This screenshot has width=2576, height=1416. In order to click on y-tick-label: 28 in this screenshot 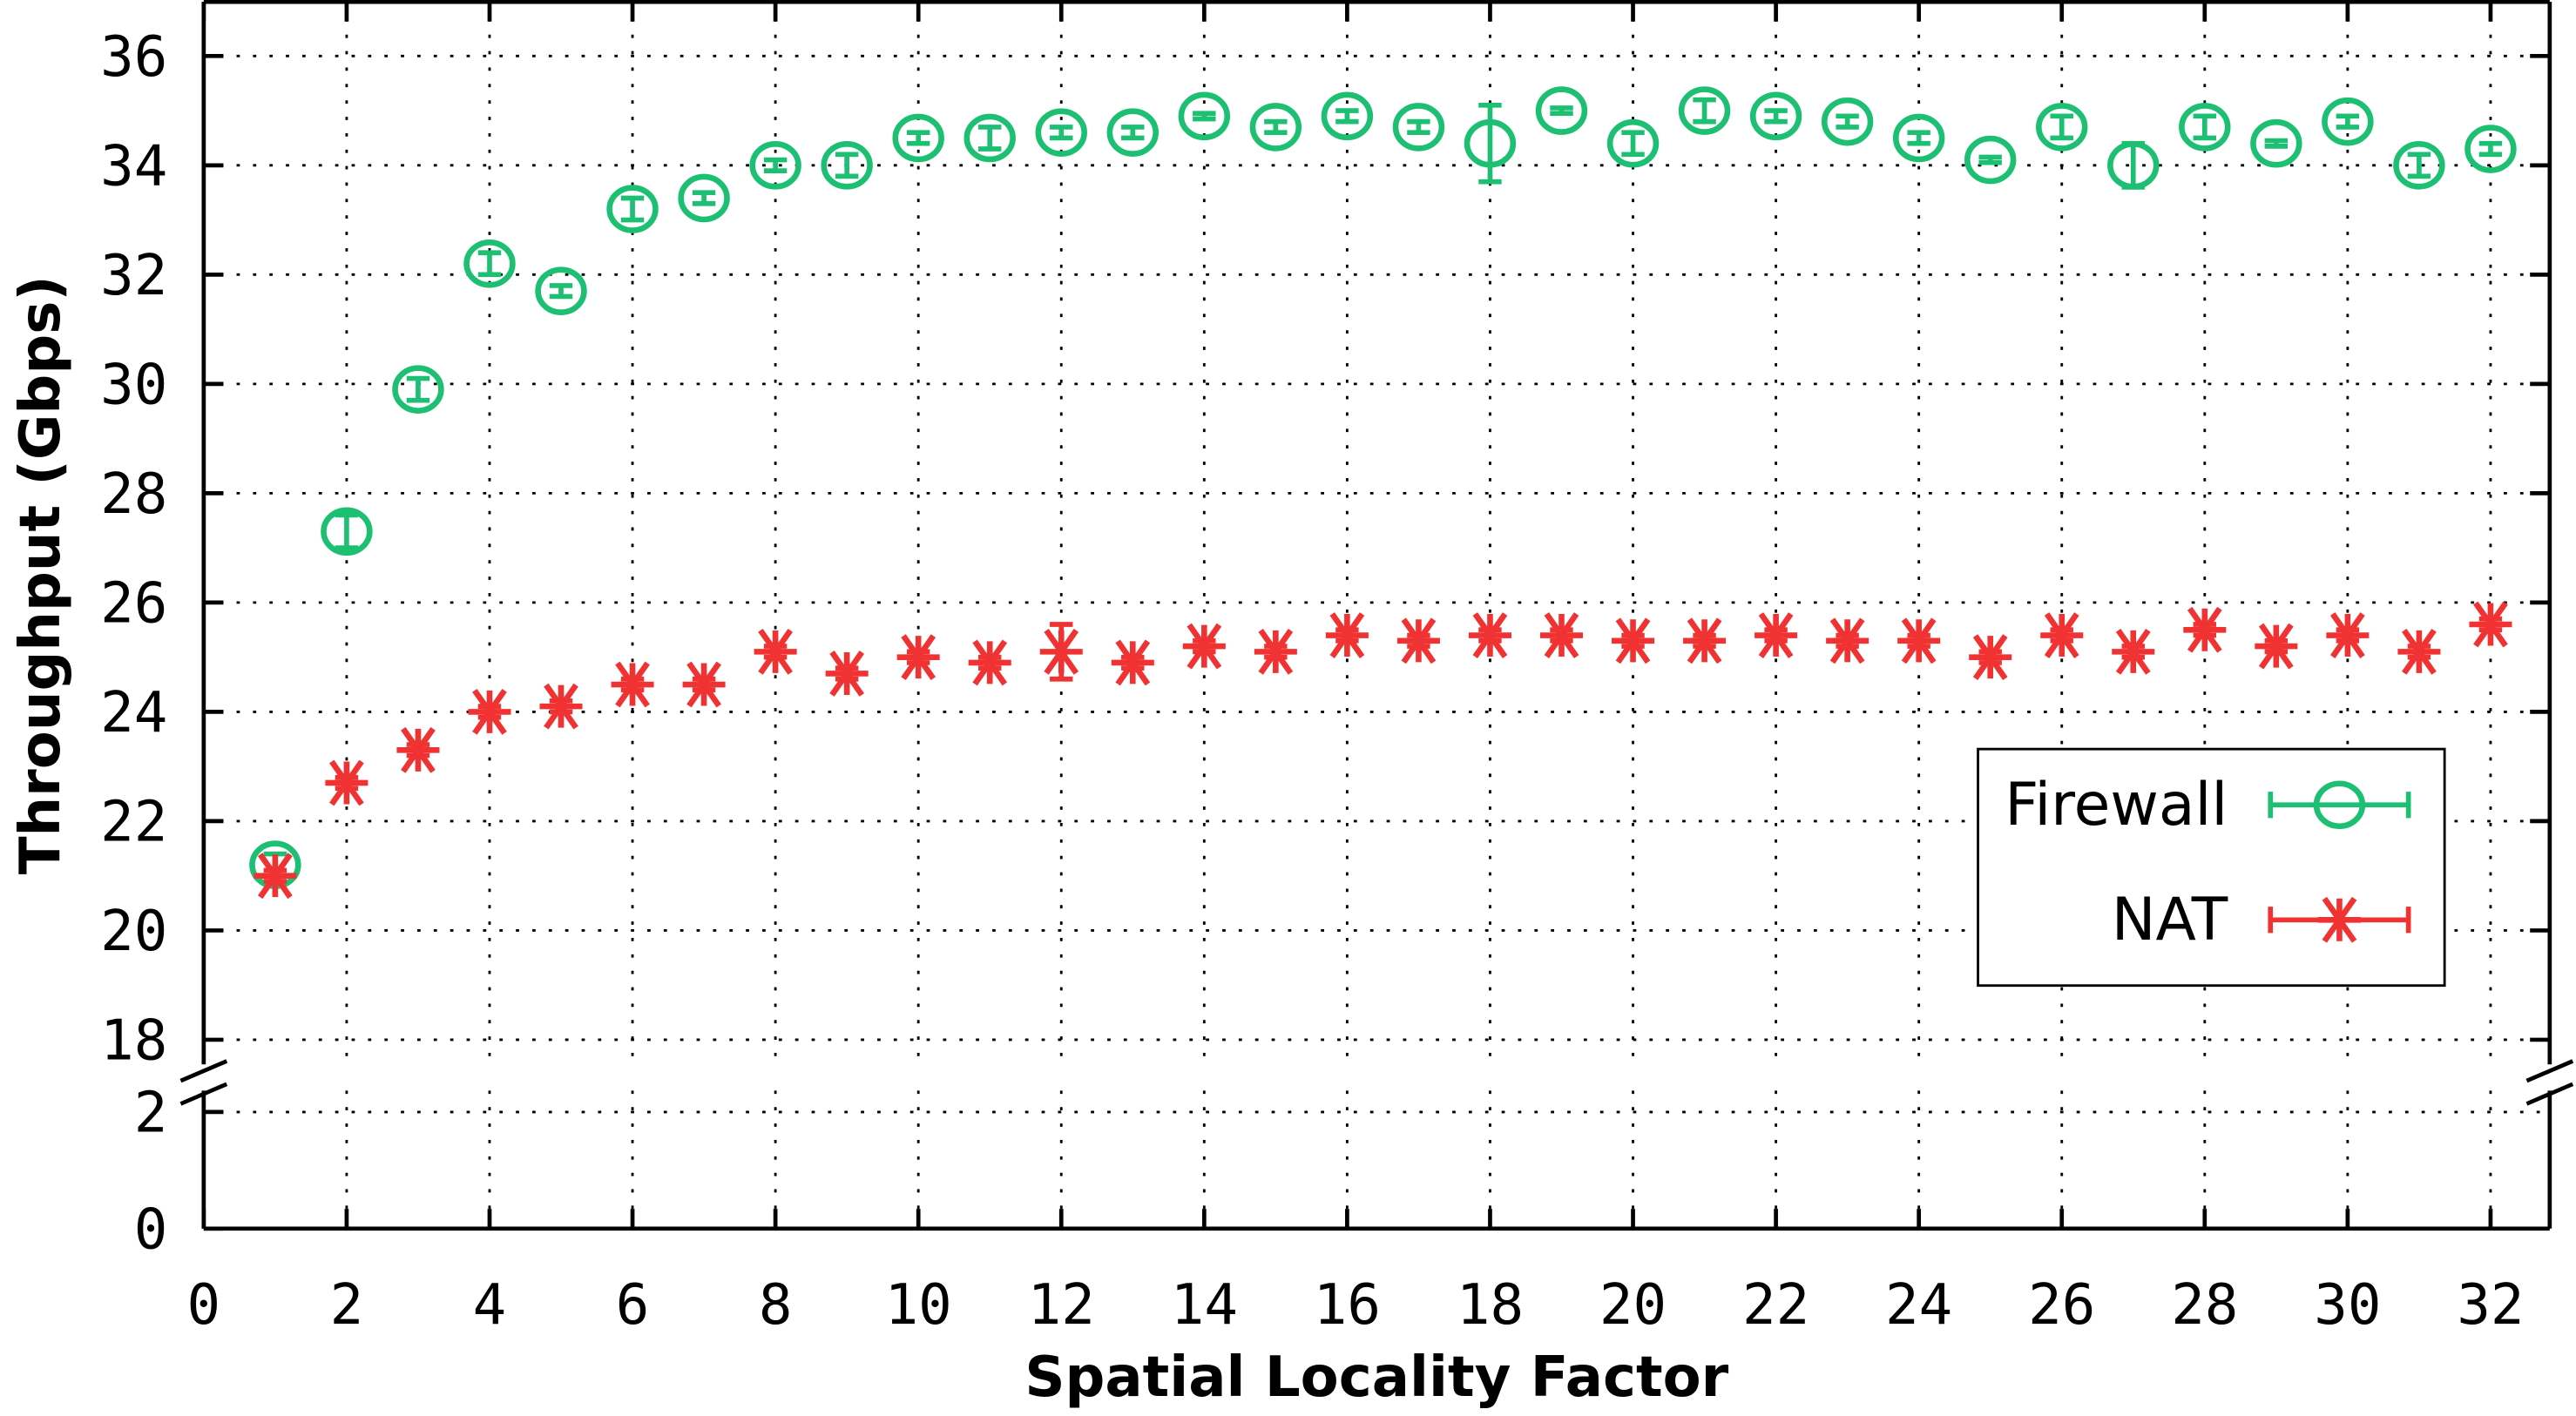, I will do `click(133, 494)`.